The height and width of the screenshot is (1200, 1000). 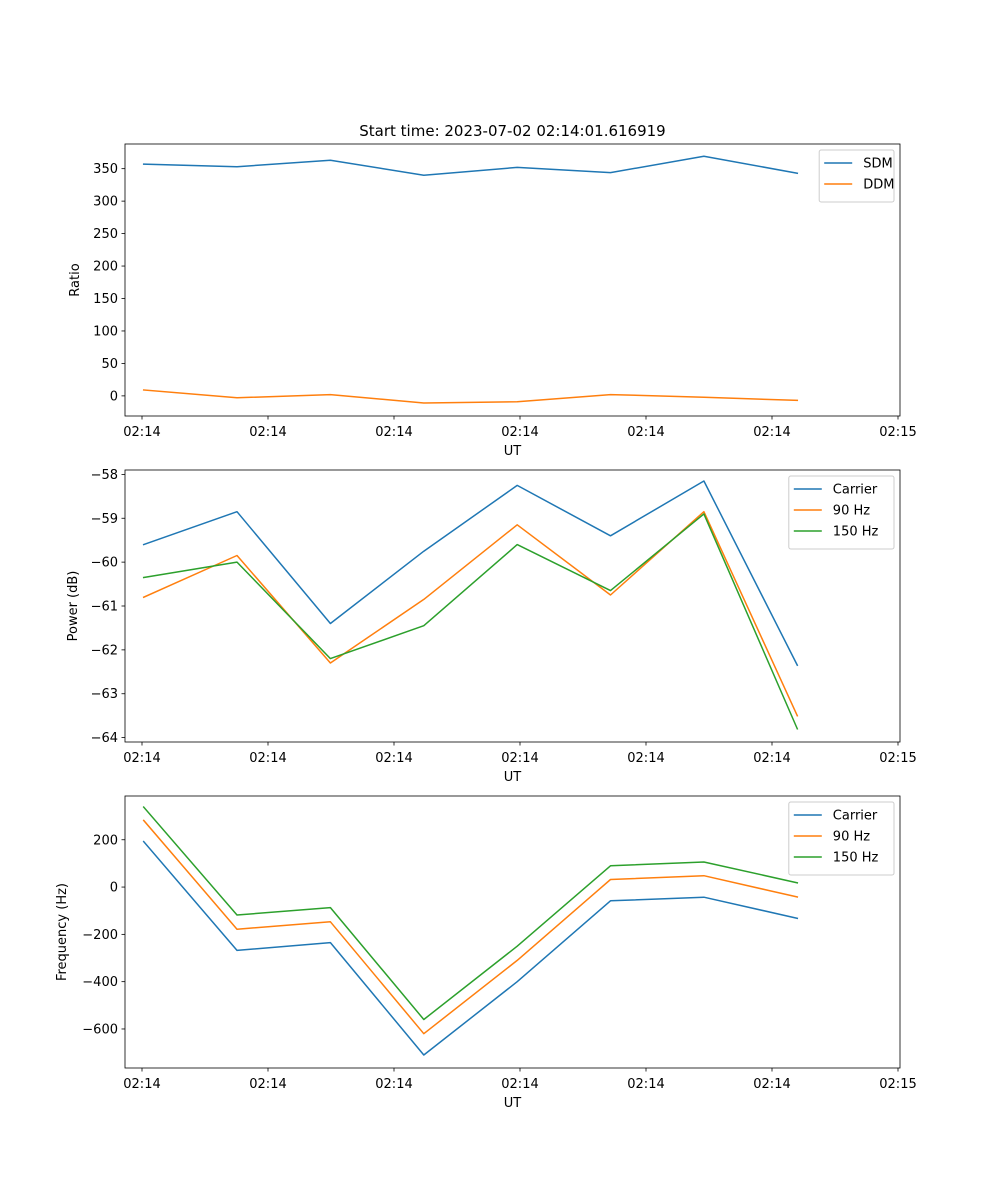 What do you see at coordinates (470, 165) in the screenshot?
I see `series-line-sdm` at bounding box center [470, 165].